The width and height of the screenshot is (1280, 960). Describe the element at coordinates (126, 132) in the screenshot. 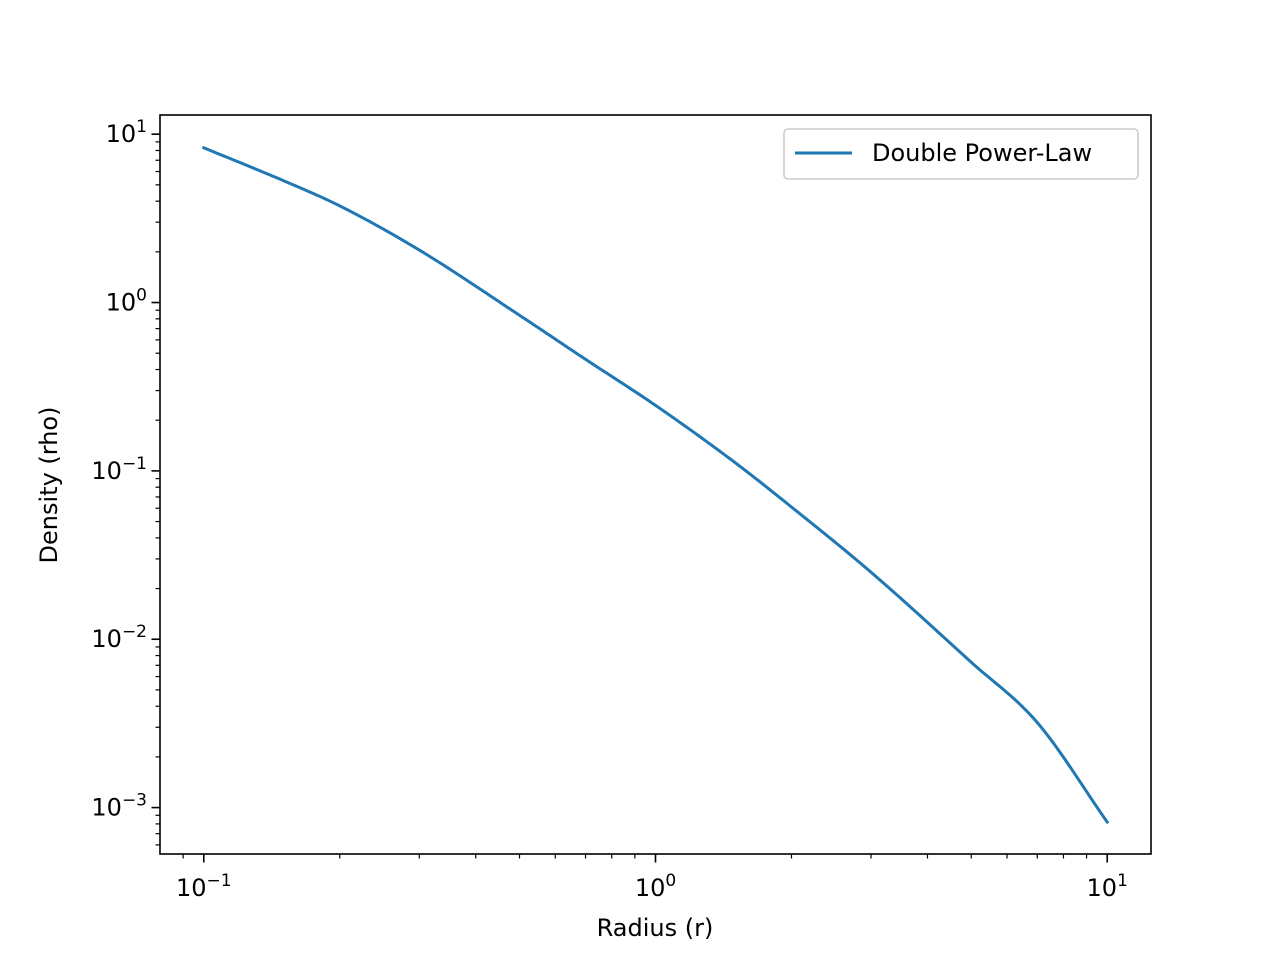

I see `y-tick-label: 10¹` at that location.